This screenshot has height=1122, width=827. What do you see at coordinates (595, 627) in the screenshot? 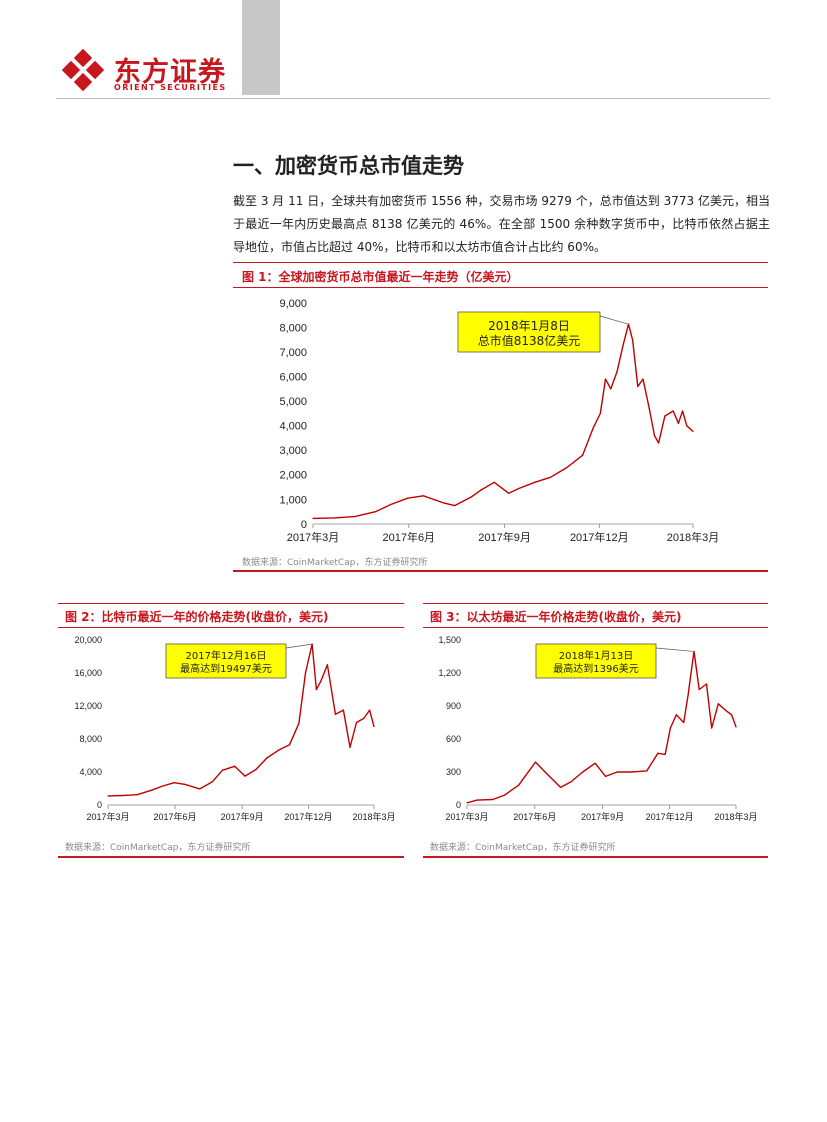
I see `fig3-title-rule` at bounding box center [595, 627].